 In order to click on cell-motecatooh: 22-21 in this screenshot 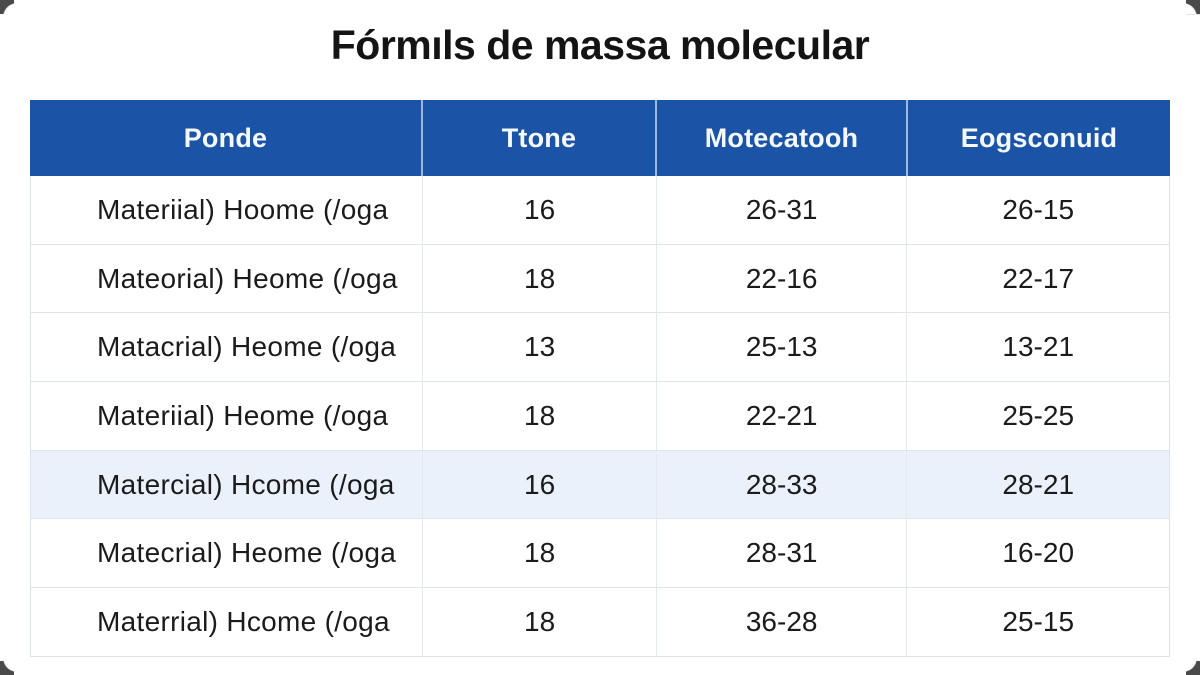, I will do `click(782, 416)`.